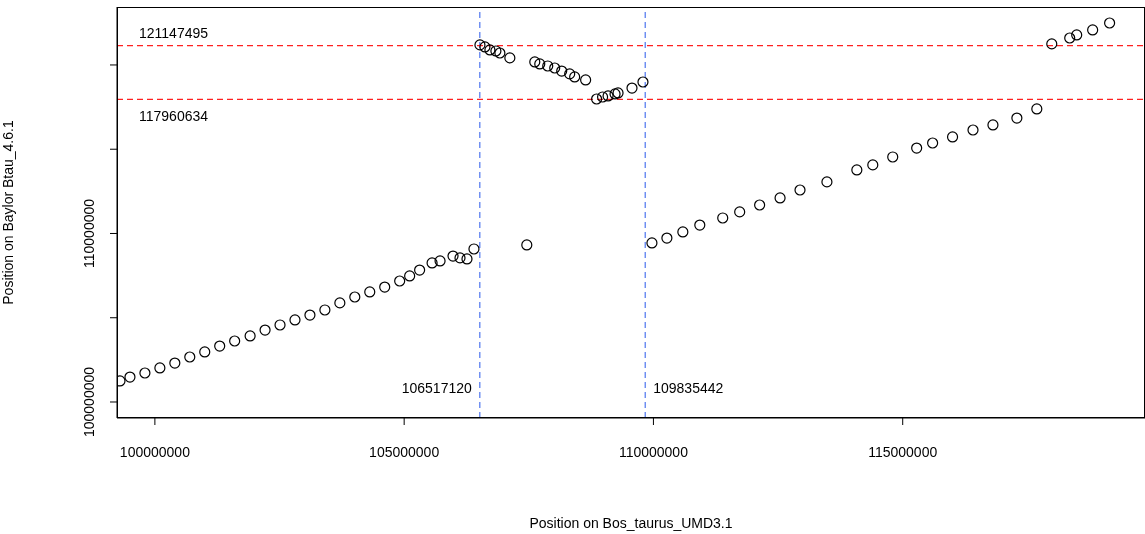 Image resolution: width=1145 pixels, height=534 pixels. I want to click on x-tick-label: 100000000, so click(155, 452).